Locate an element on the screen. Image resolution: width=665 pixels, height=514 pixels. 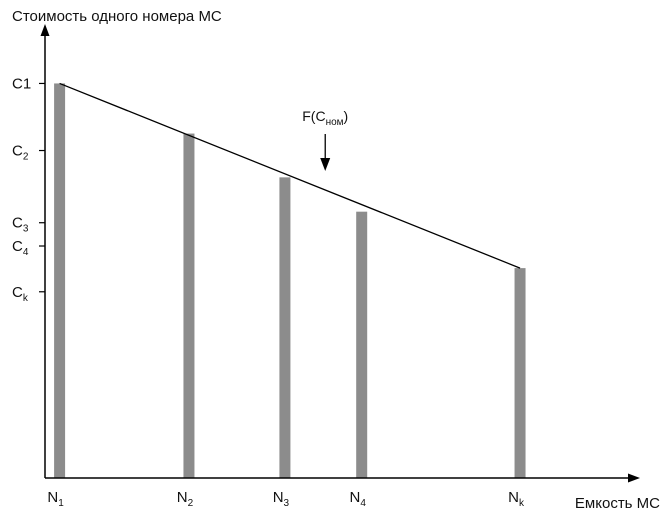
ticks-layer: C1 C2 C3 C4 Ck is located at coordinates (28, 189).